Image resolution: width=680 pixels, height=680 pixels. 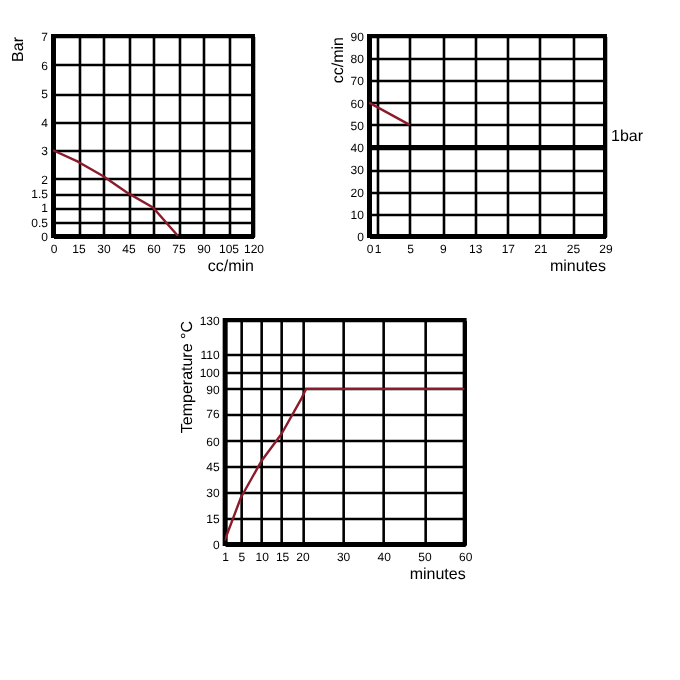 What do you see at coordinates (627, 136) in the screenshot?
I see `ref-line-label: 1bar` at bounding box center [627, 136].